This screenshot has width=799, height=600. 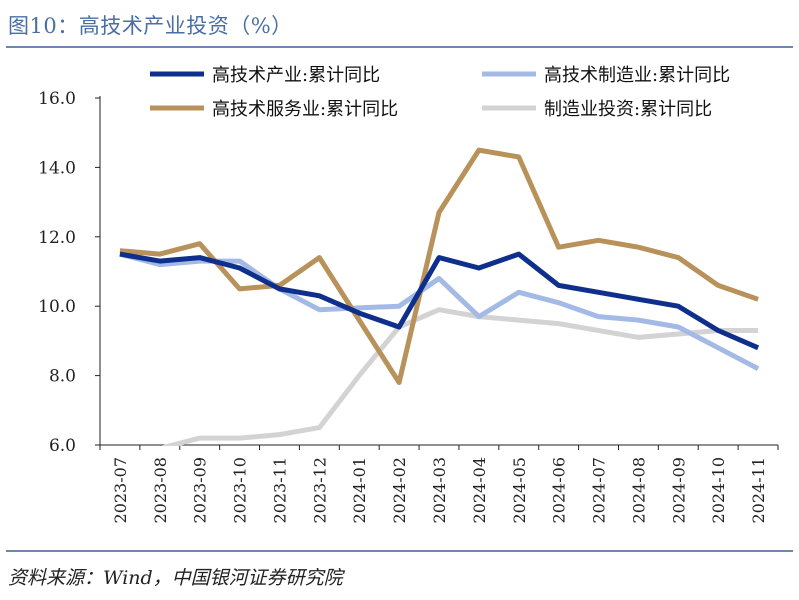 I want to click on x-tick-label: 2023-07, so click(x=120, y=490).